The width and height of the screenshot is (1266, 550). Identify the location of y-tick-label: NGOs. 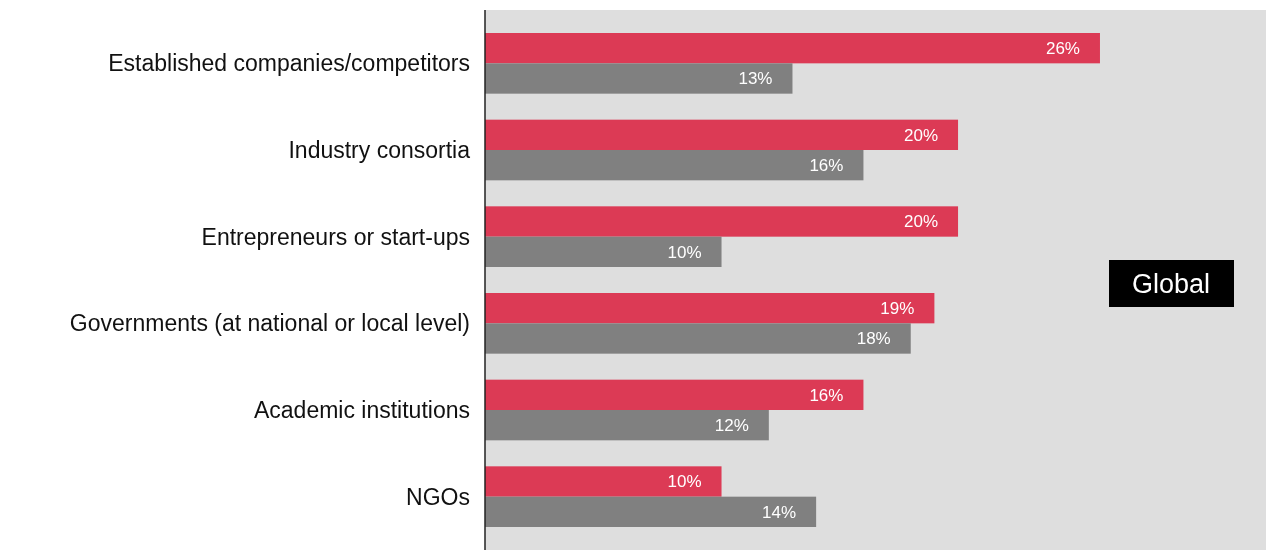
(438, 496).